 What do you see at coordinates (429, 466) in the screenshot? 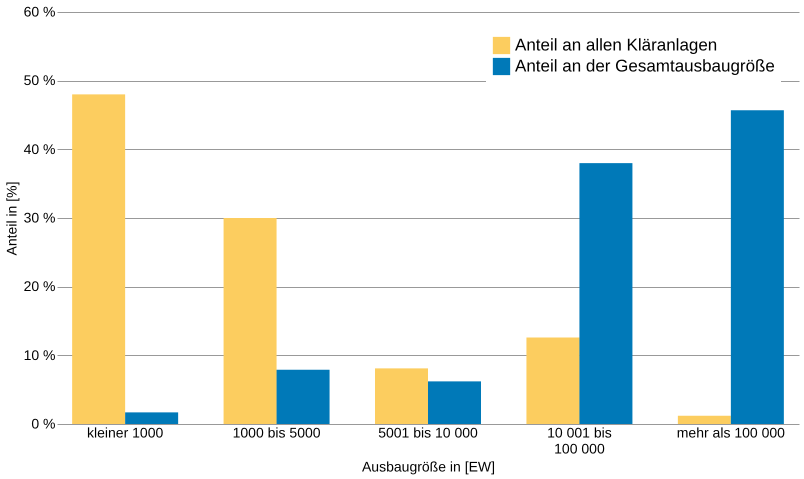
I see `x-axis-title: Ausbaugröße in [EW]` at bounding box center [429, 466].